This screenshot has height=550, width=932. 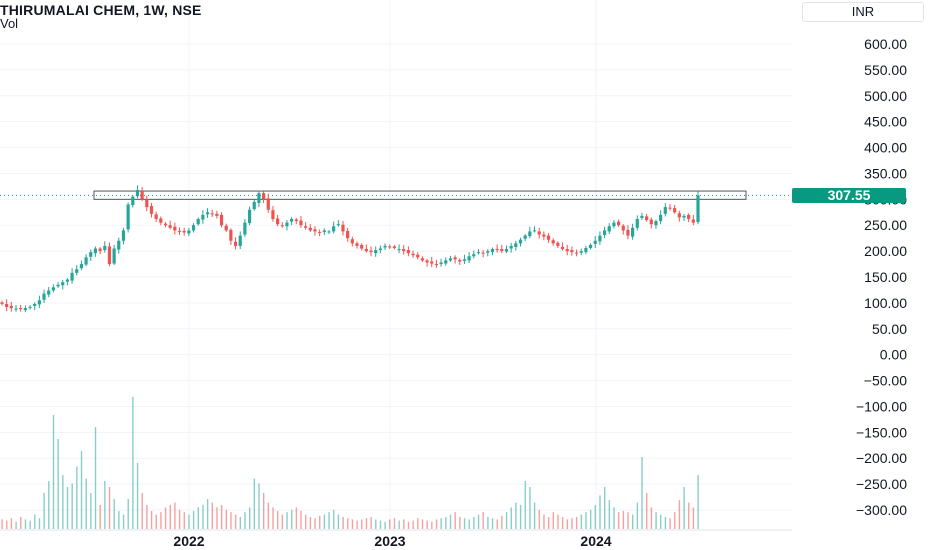 What do you see at coordinates (885, 122) in the screenshot?
I see `y-tick-label: 450.00` at bounding box center [885, 122].